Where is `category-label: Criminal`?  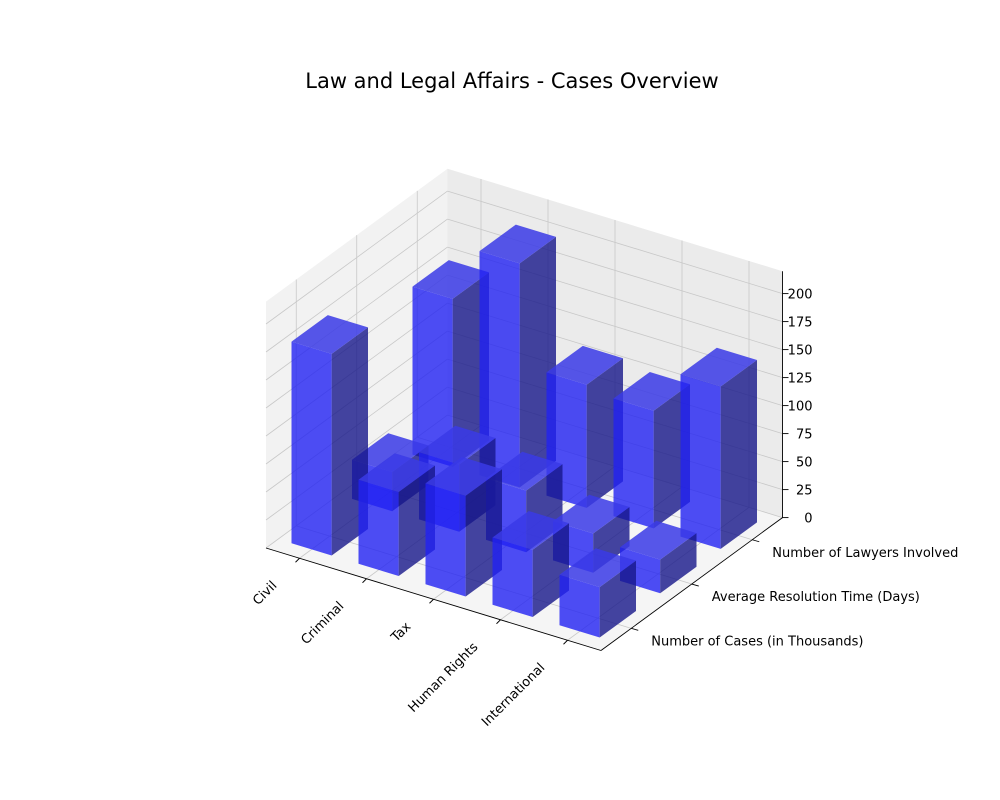 category-label: Criminal is located at coordinates (322, 623).